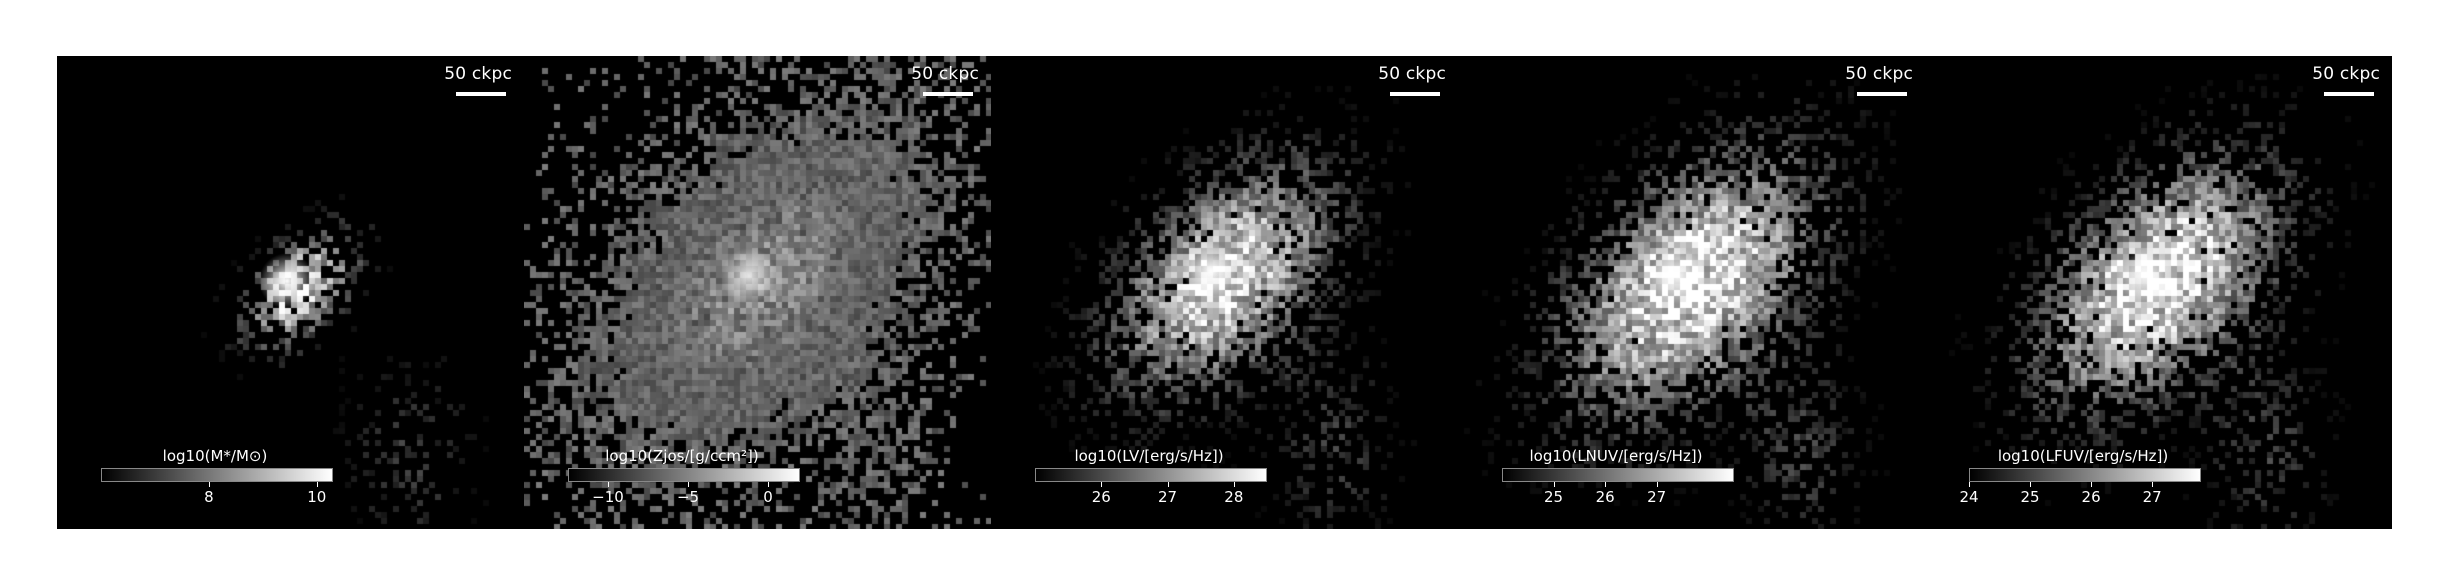 The image size is (2444, 584). Describe the element at coordinates (688, 497) in the screenshot. I see `colorbar-tick-label: −5` at that location.